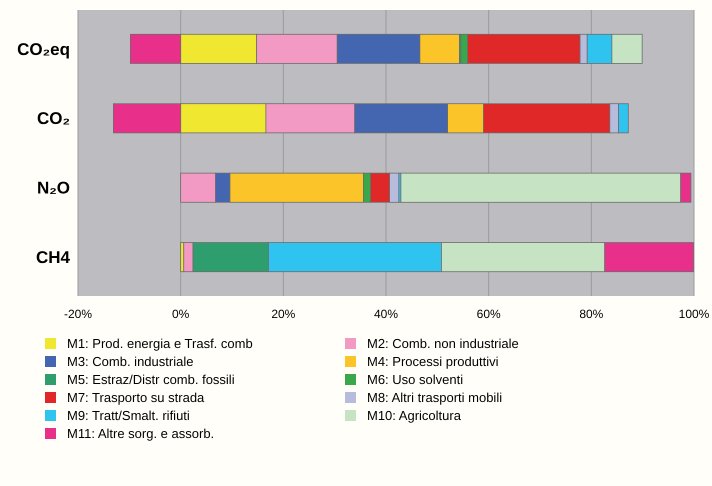 The height and width of the screenshot is (486, 712). What do you see at coordinates (151, 379) in the screenshot?
I see `legend-label: M5: Estraz/Distr comb. fossili` at bounding box center [151, 379].